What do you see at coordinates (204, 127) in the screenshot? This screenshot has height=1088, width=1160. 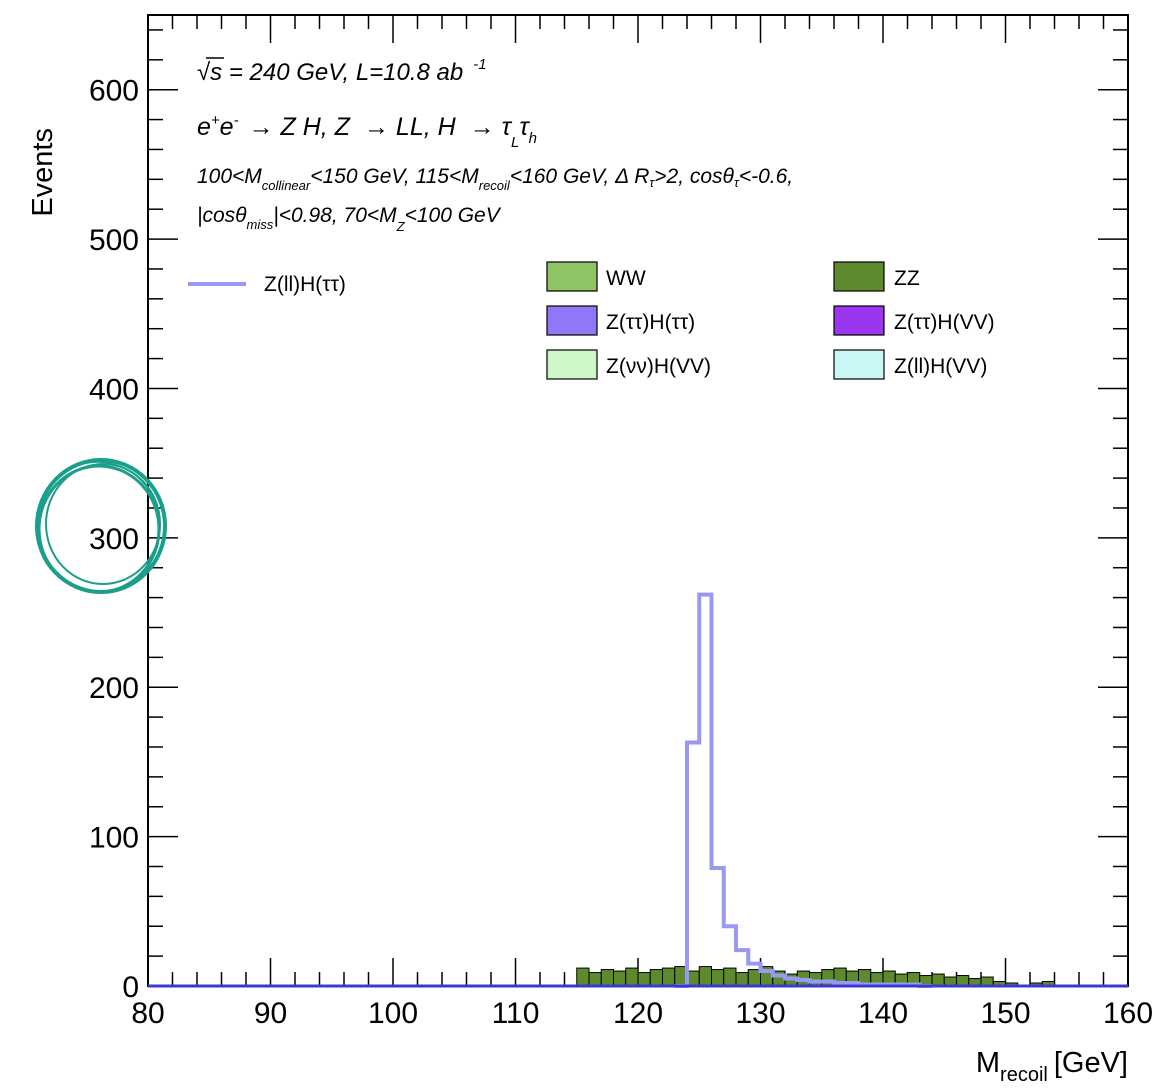 I see `process-e1: e` at bounding box center [204, 127].